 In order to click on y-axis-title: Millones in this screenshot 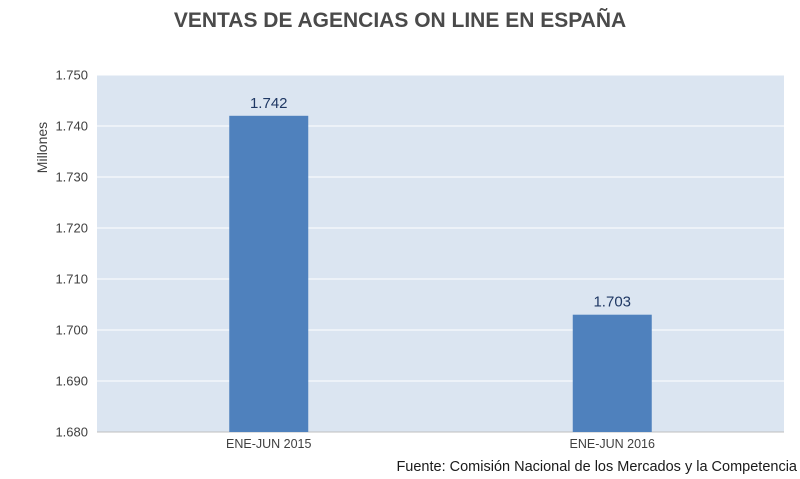, I will do `click(42, 147)`.